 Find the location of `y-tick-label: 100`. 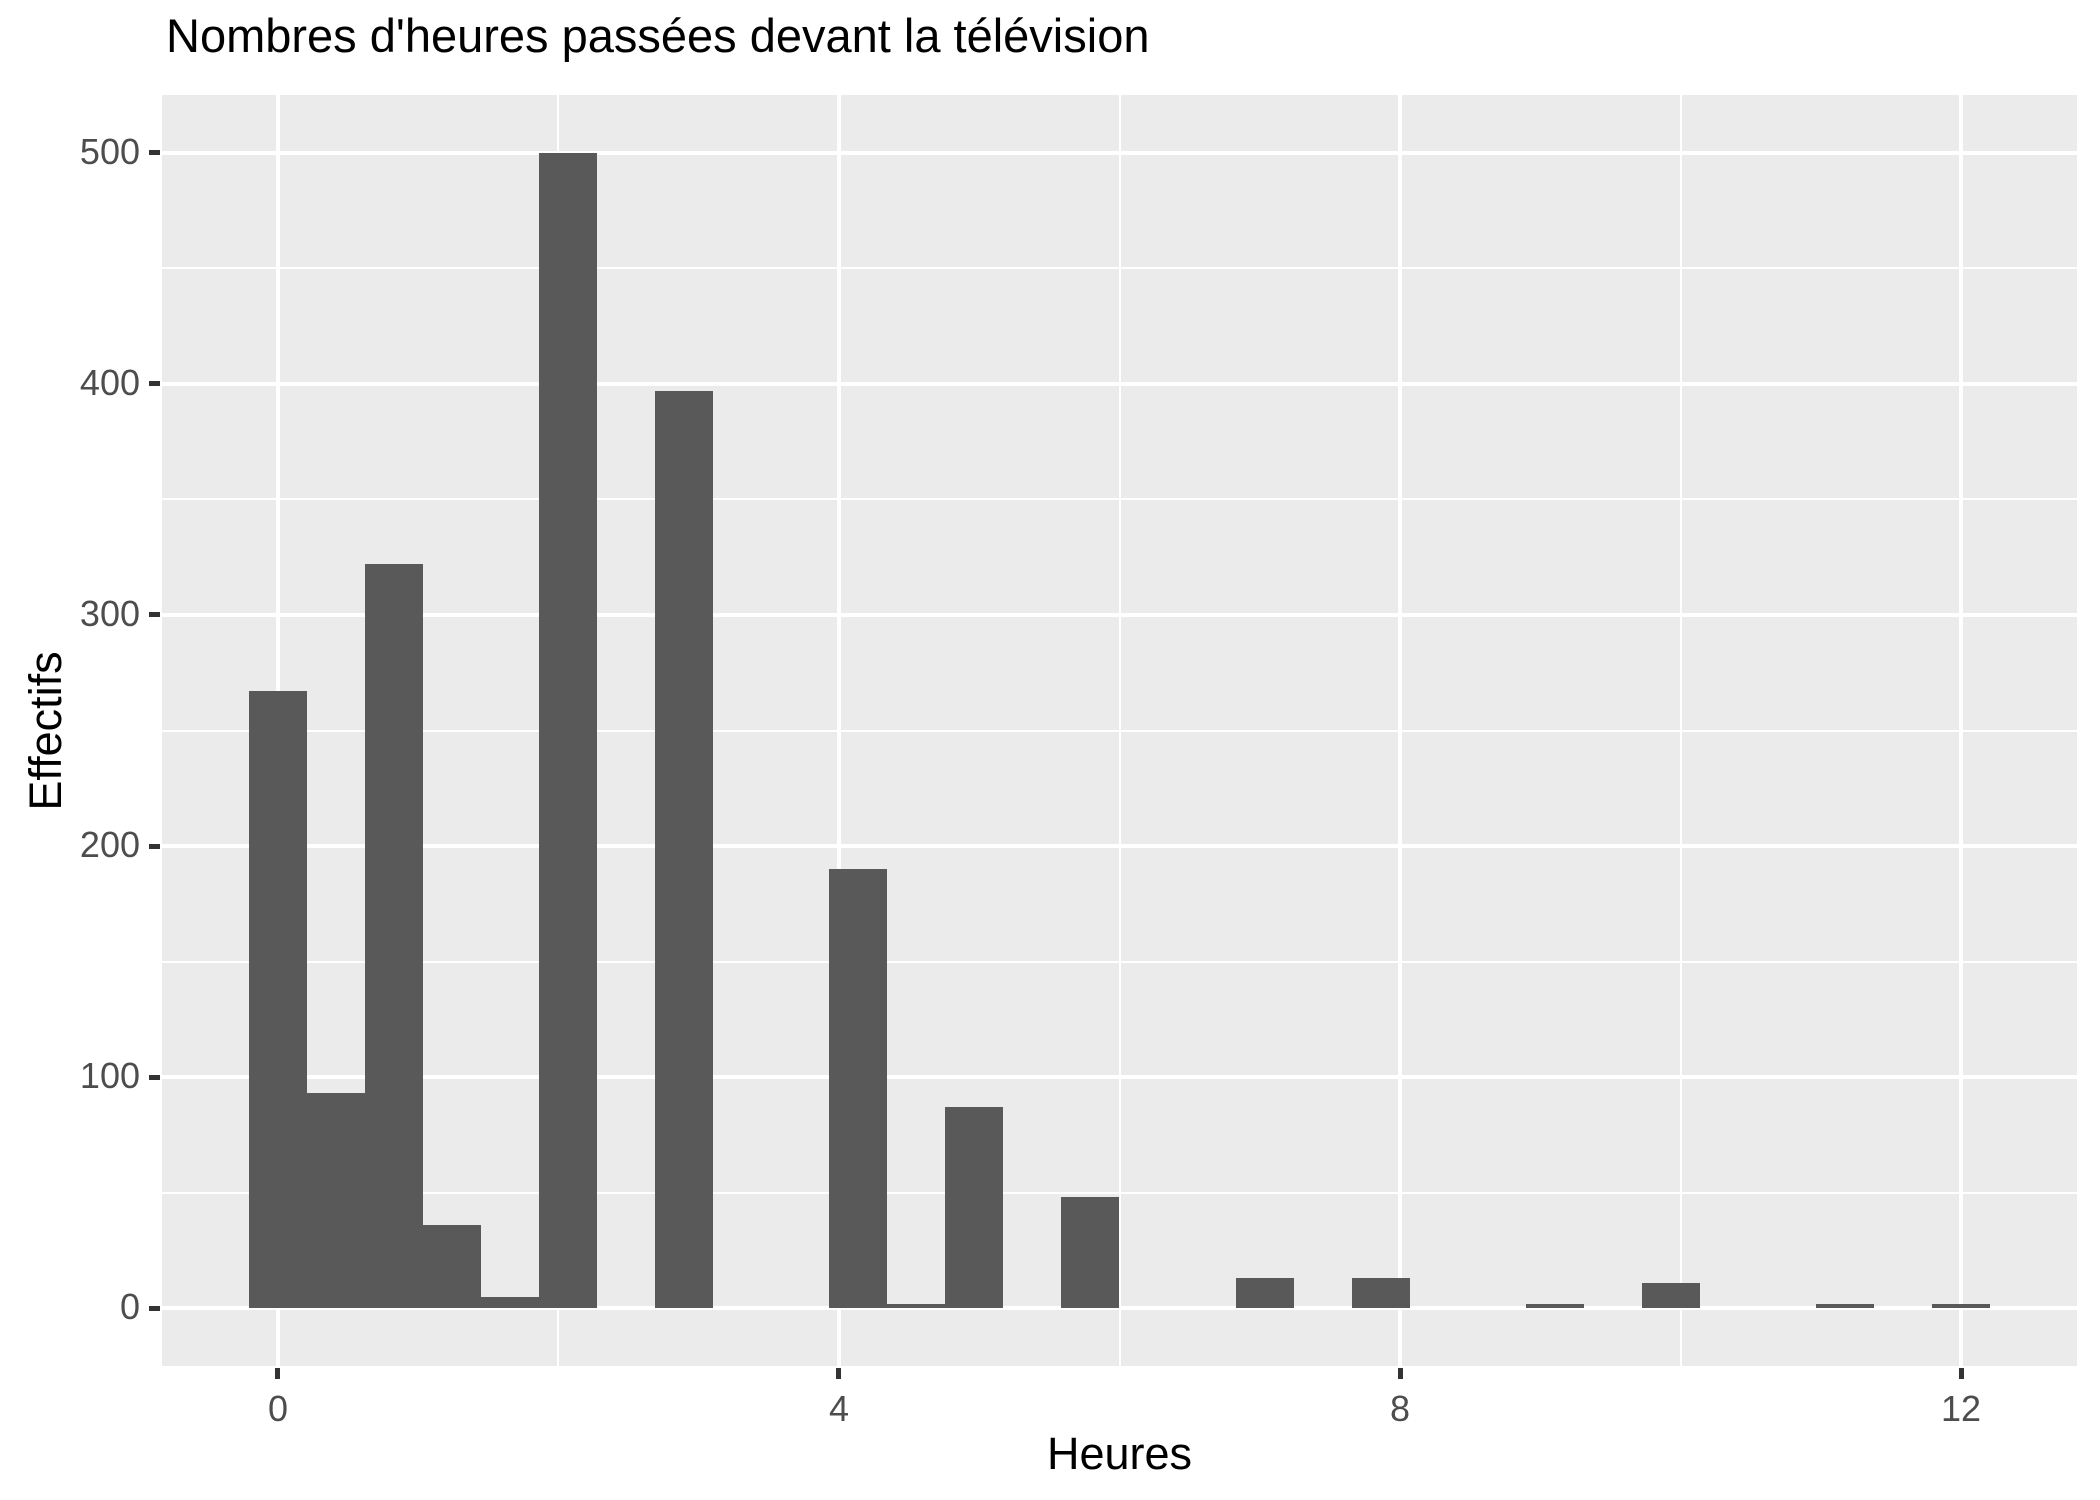

y-tick-label: 100 is located at coordinates (109, 1076).